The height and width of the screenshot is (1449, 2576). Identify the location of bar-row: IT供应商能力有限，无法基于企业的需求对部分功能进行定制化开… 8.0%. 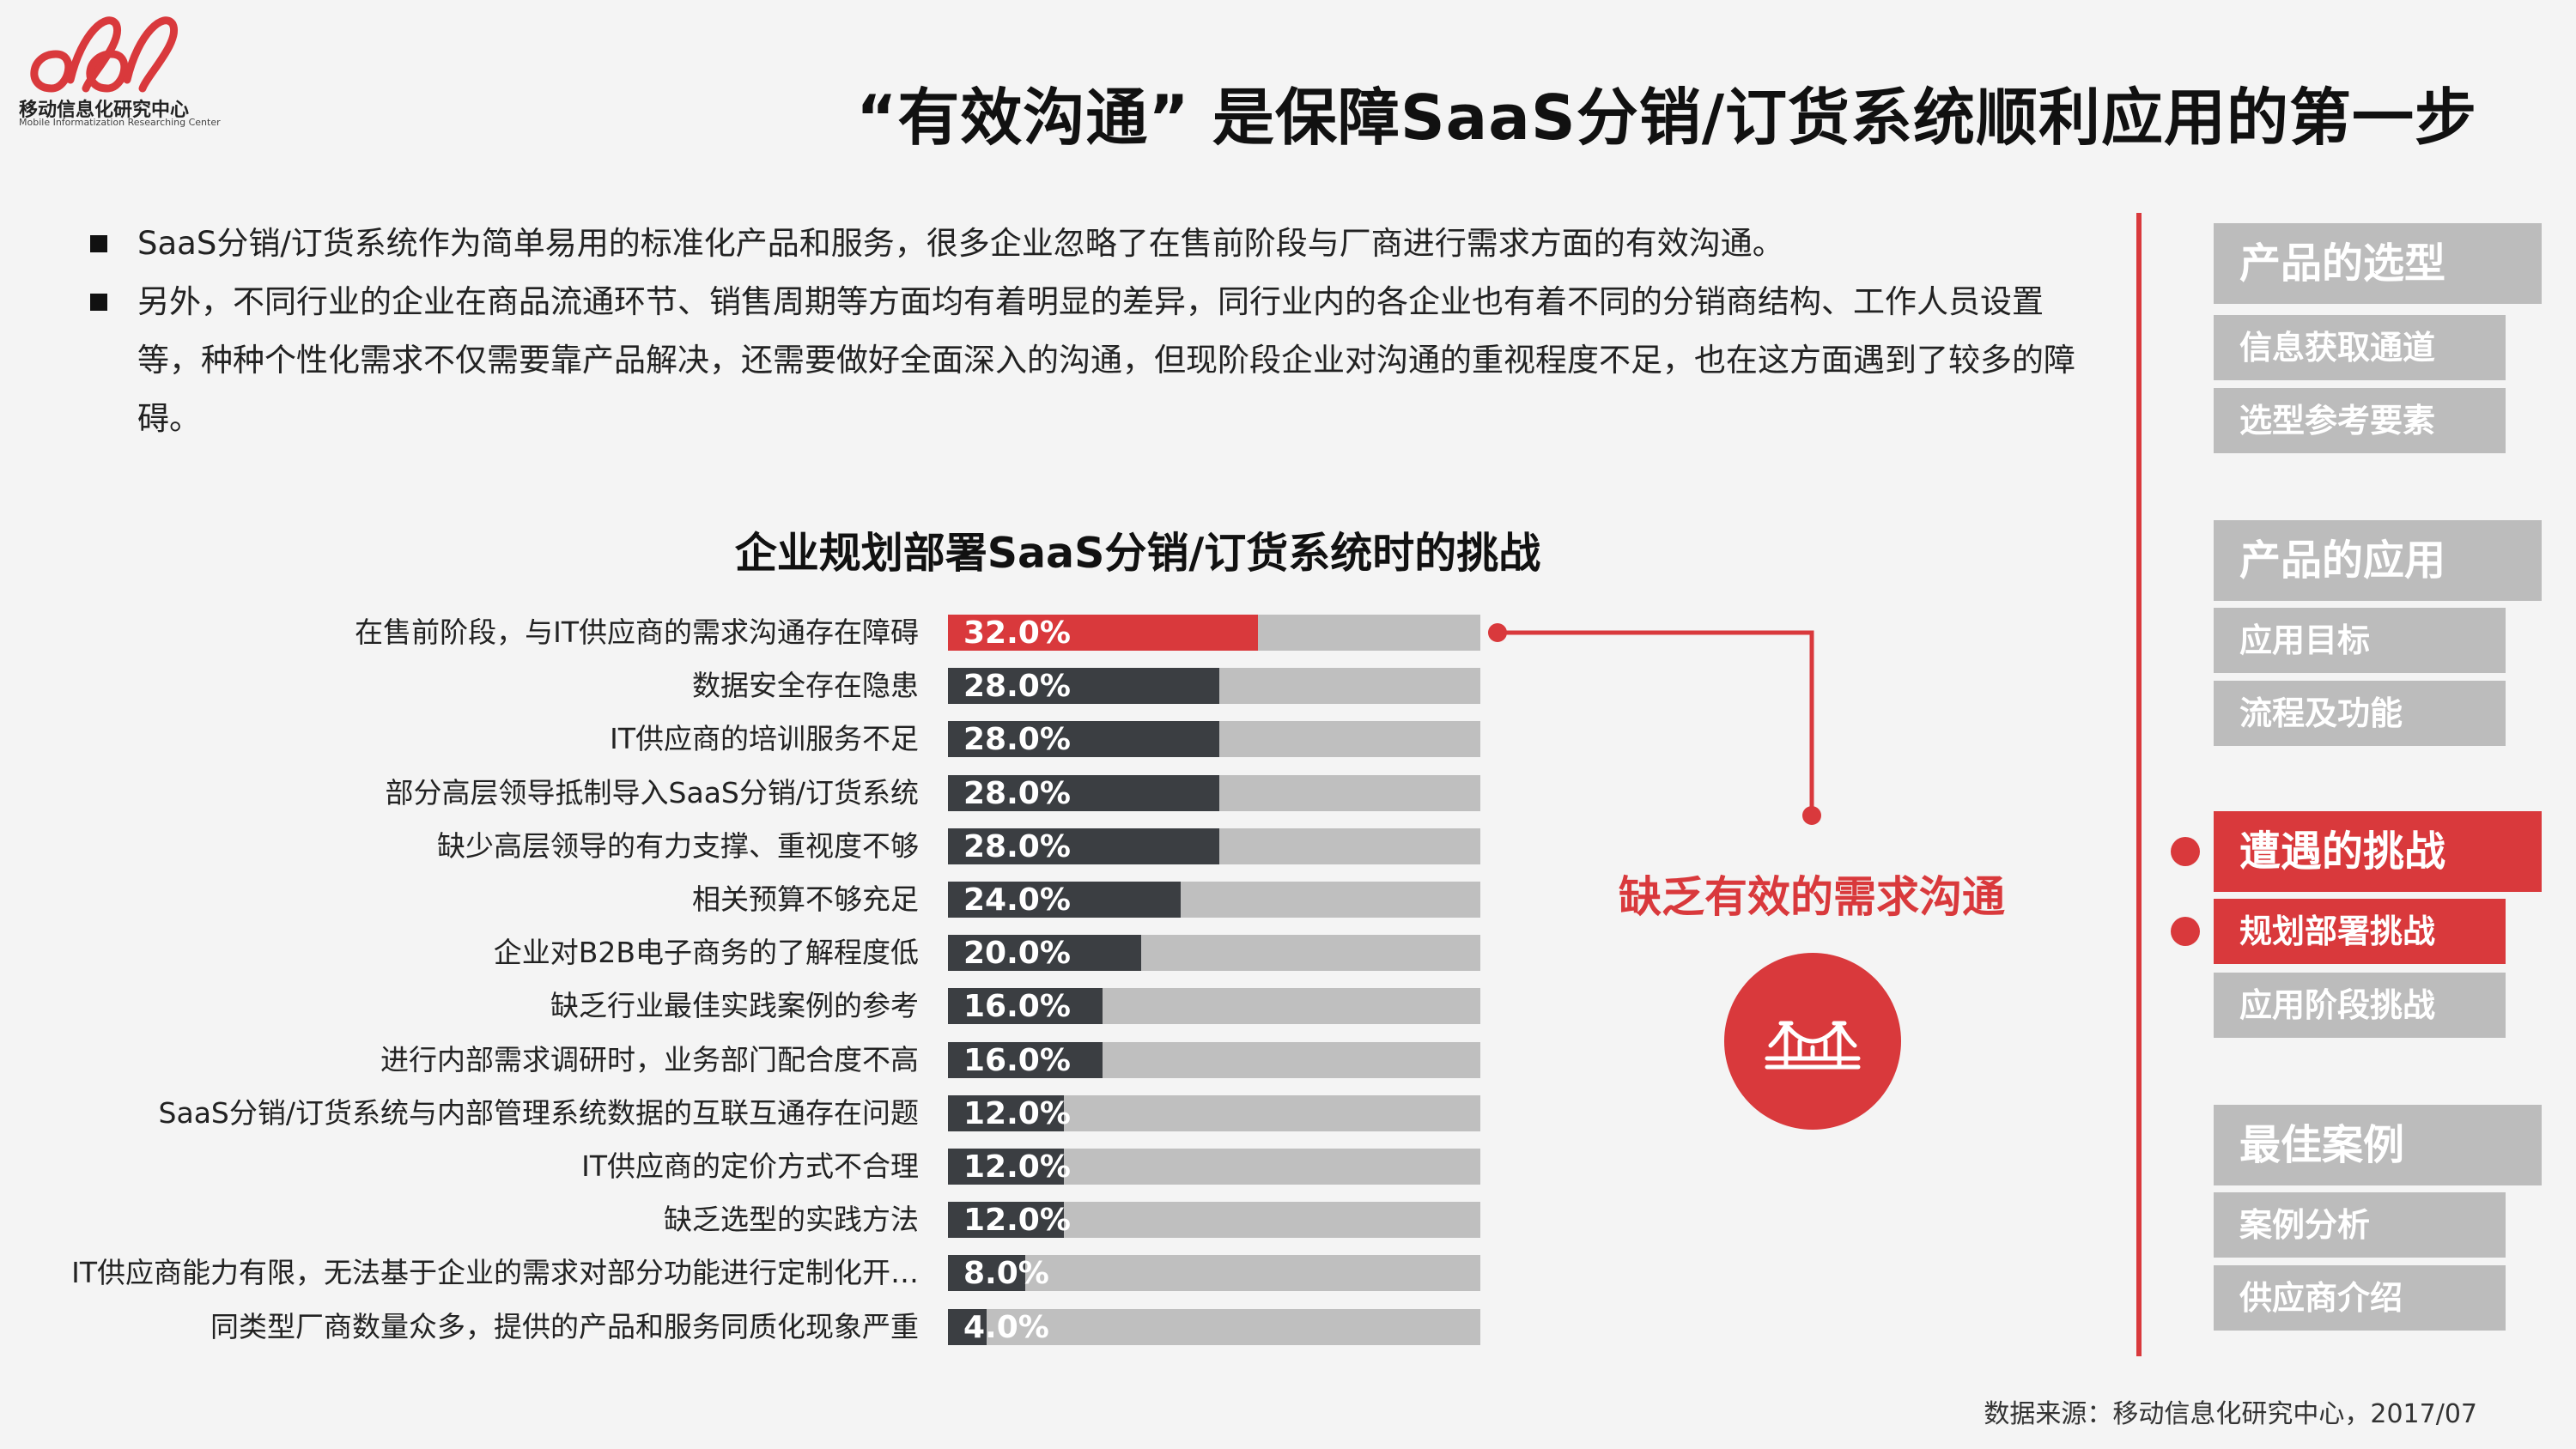
(755, 1273).